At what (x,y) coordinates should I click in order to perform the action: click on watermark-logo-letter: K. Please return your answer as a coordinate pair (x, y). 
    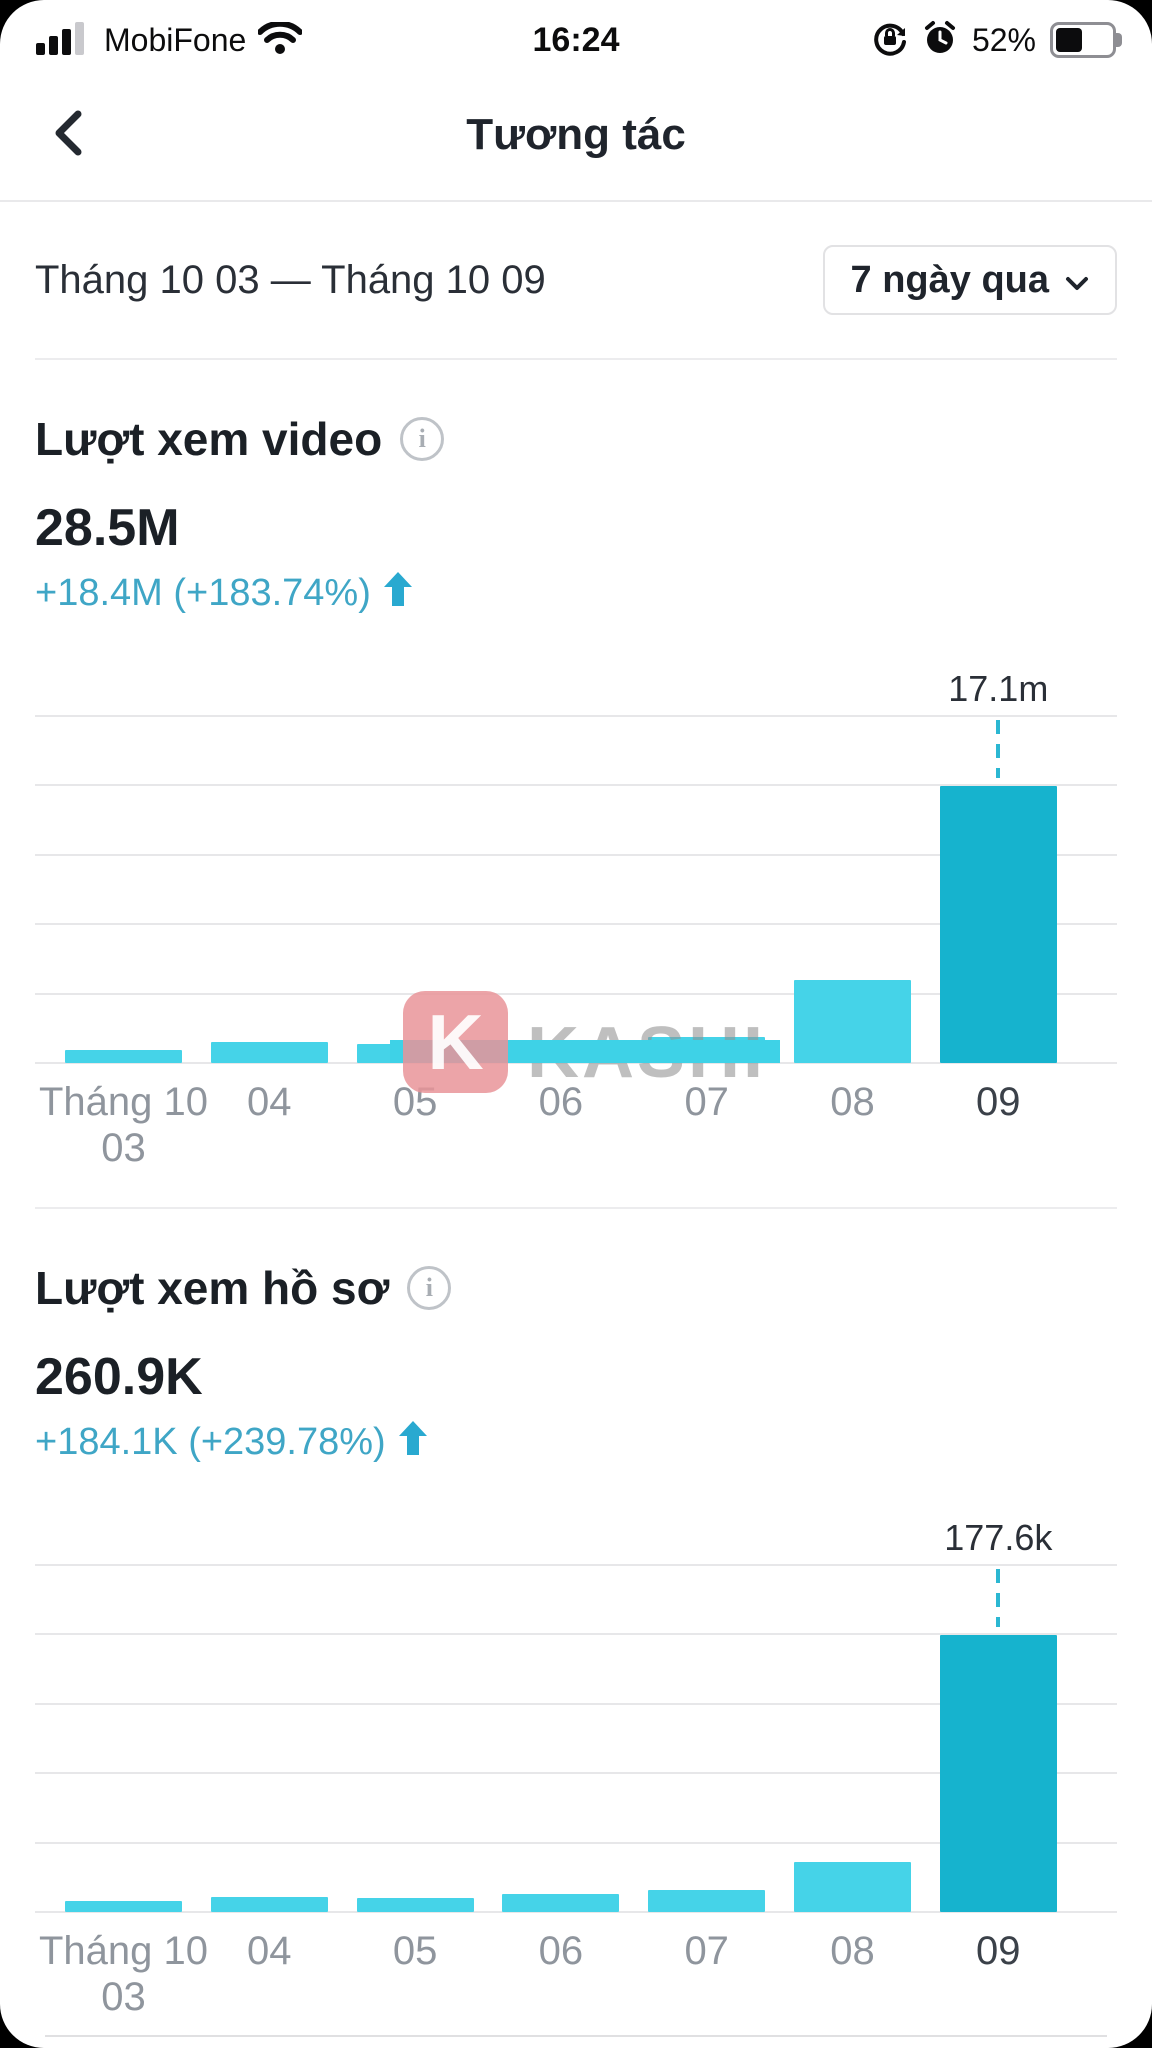
    Looking at the image, I should click on (455, 1041).